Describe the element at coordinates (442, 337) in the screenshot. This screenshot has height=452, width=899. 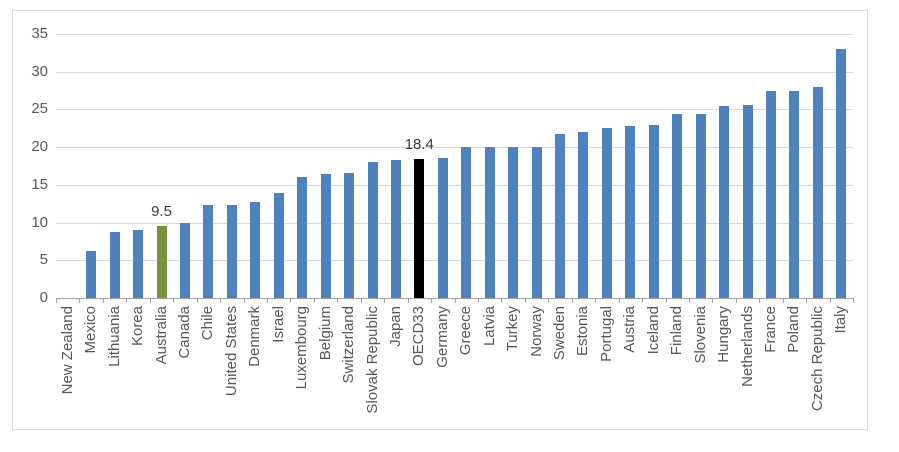
I see `x-axis-label-germany: Germany` at that location.